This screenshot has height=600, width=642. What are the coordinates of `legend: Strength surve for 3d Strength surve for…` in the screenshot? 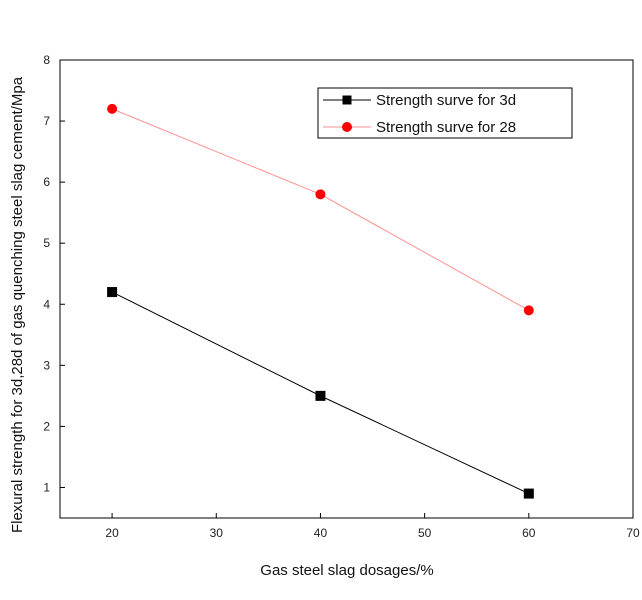 It's located at (445, 113).